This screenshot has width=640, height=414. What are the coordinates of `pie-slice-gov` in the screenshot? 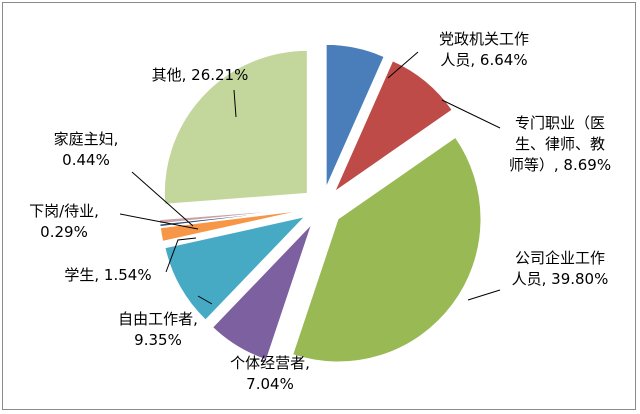 It's located at (355, 115).